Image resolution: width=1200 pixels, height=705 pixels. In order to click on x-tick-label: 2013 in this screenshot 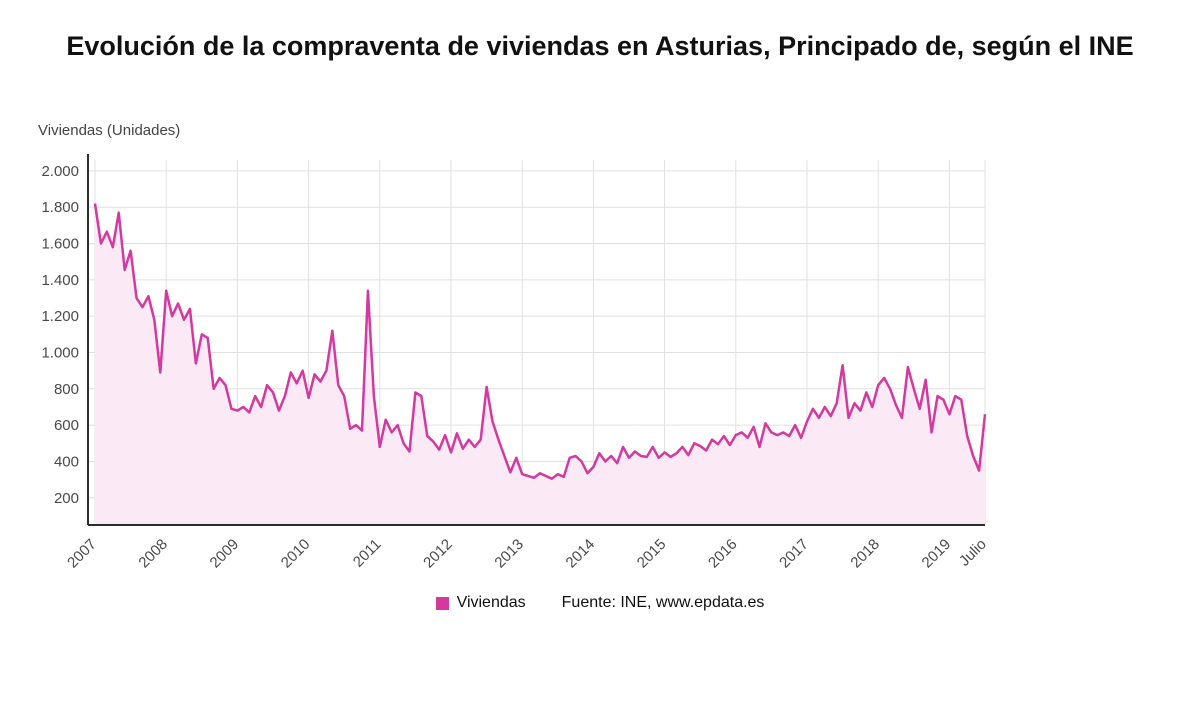, I will do `click(509, 554)`.